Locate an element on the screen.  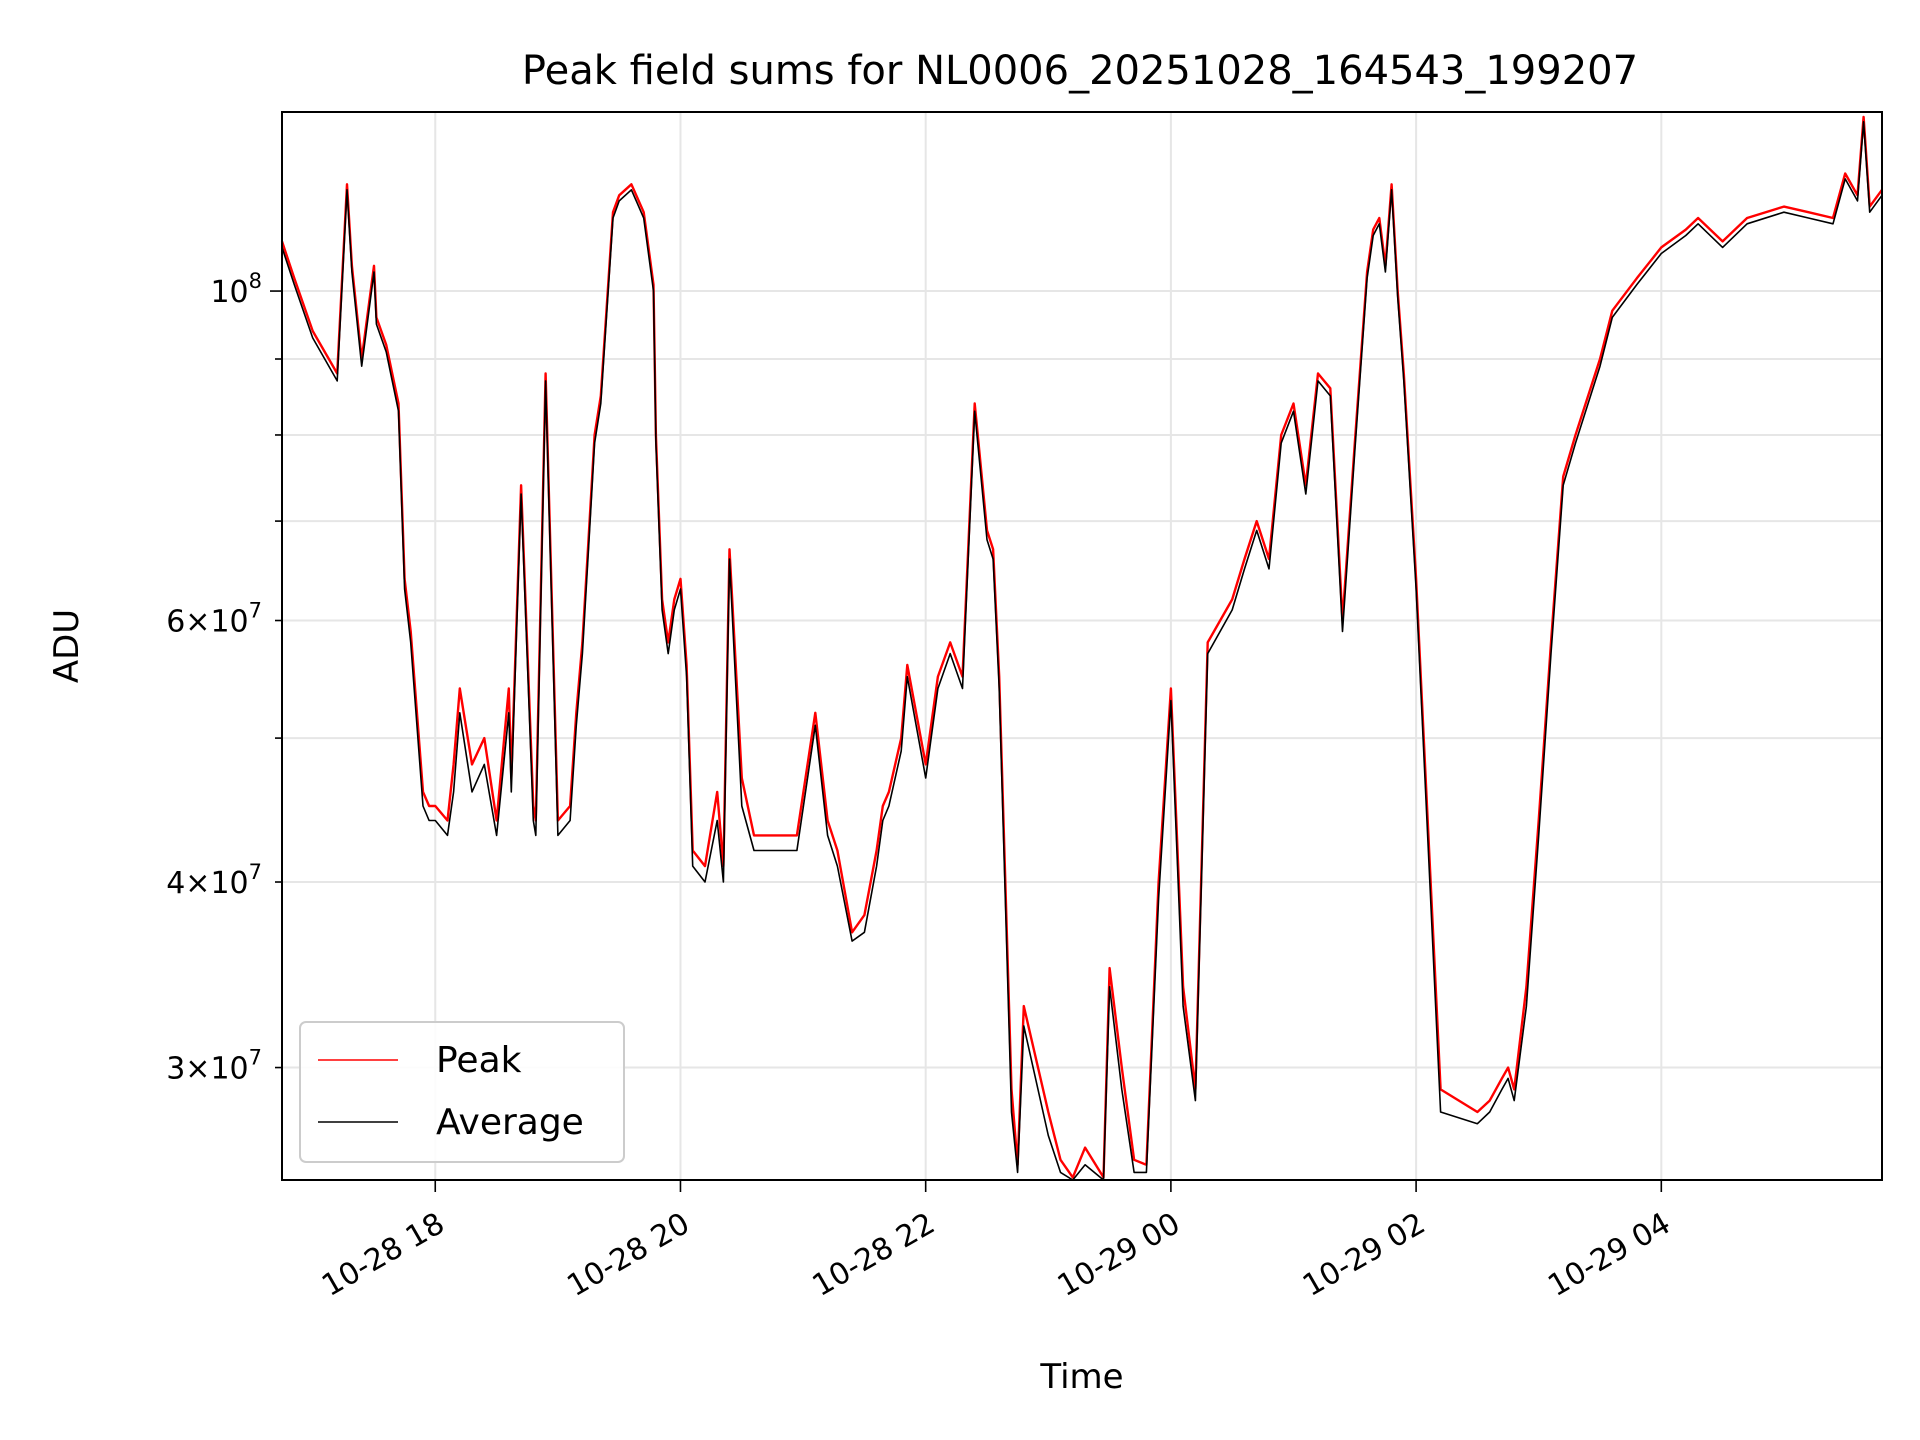
y-tick-label: 6×107 is located at coordinates (214, 619).